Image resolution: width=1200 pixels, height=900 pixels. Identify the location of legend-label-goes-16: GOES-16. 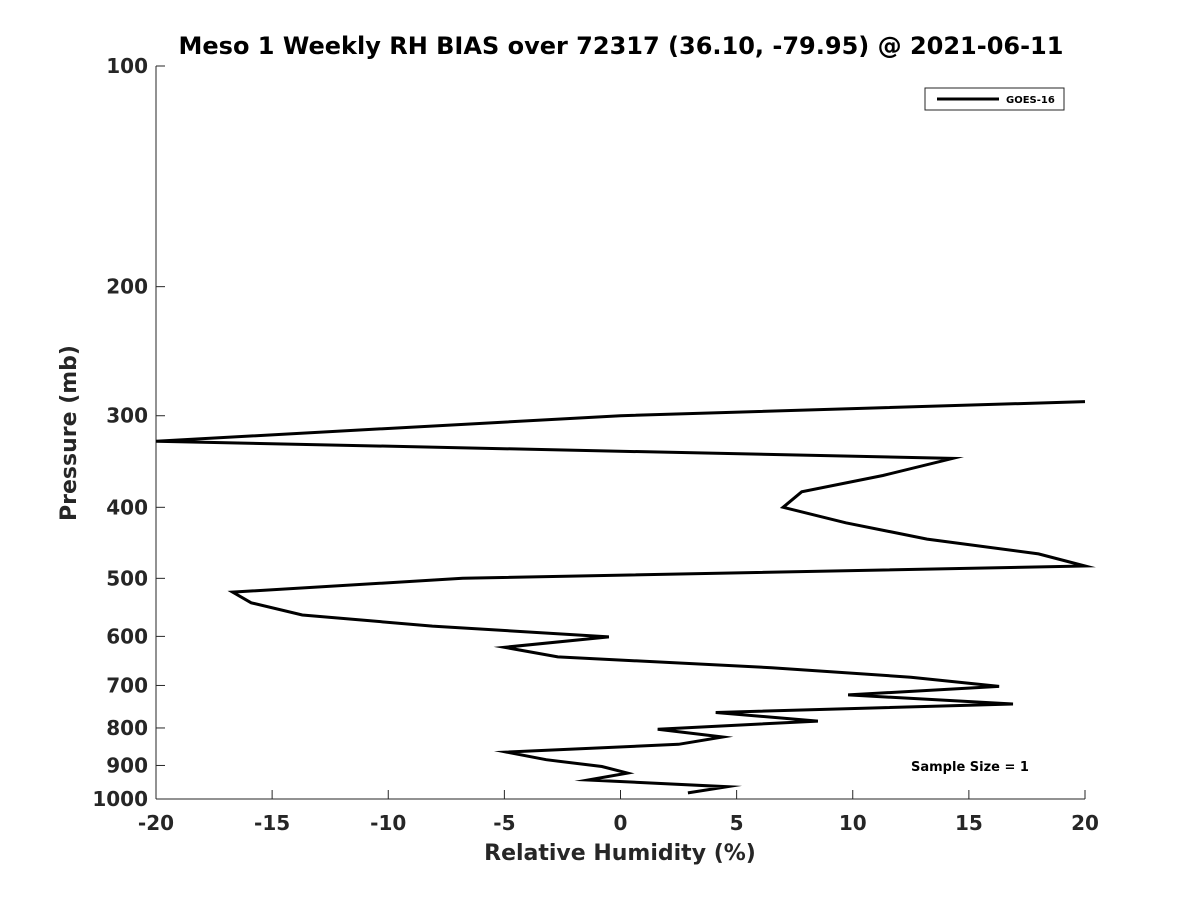
(1030, 100).